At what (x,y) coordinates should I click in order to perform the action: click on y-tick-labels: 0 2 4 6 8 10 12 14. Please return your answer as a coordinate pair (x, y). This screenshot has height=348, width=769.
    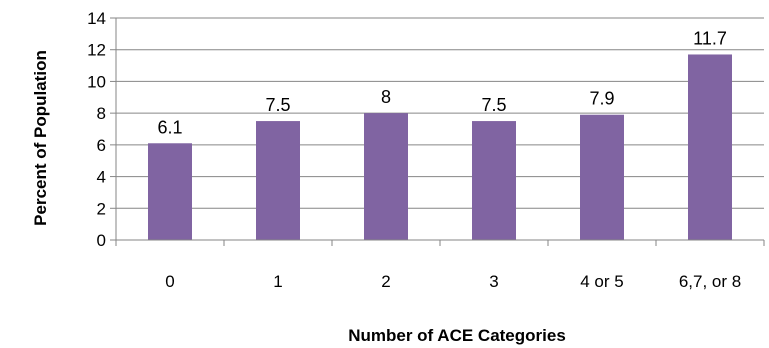
    Looking at the image, I should click on (96, 129).